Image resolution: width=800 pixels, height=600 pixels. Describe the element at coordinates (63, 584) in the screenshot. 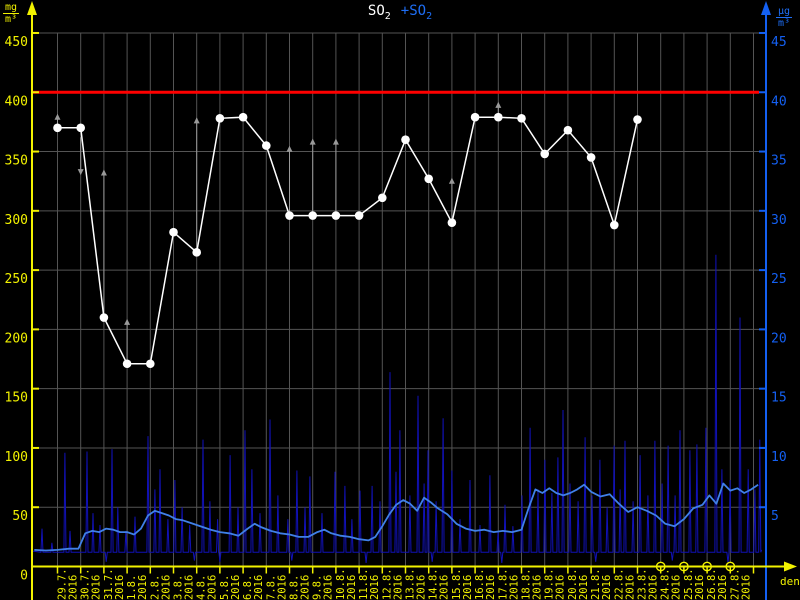

I see `x-tick-label-date: 29.7.` at that location.